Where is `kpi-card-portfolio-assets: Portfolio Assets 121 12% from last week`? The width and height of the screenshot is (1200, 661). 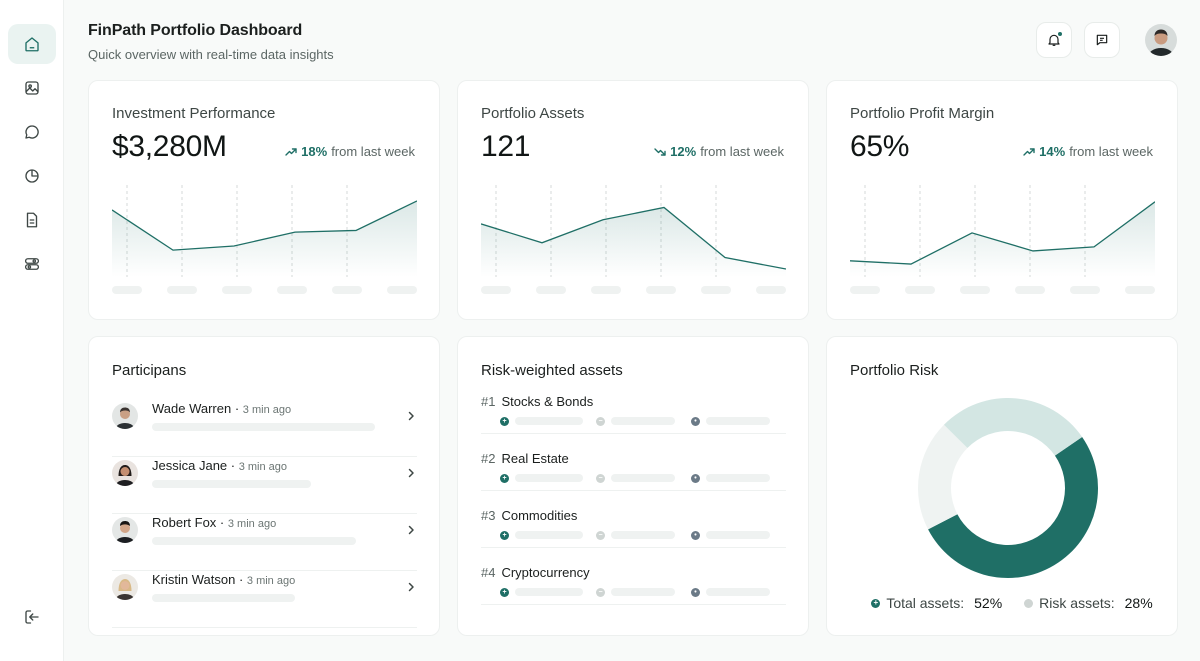
kpi-card-portfolio-assets: Portfolio Assets 121 12% from last week is located at coordinates (633, 200).